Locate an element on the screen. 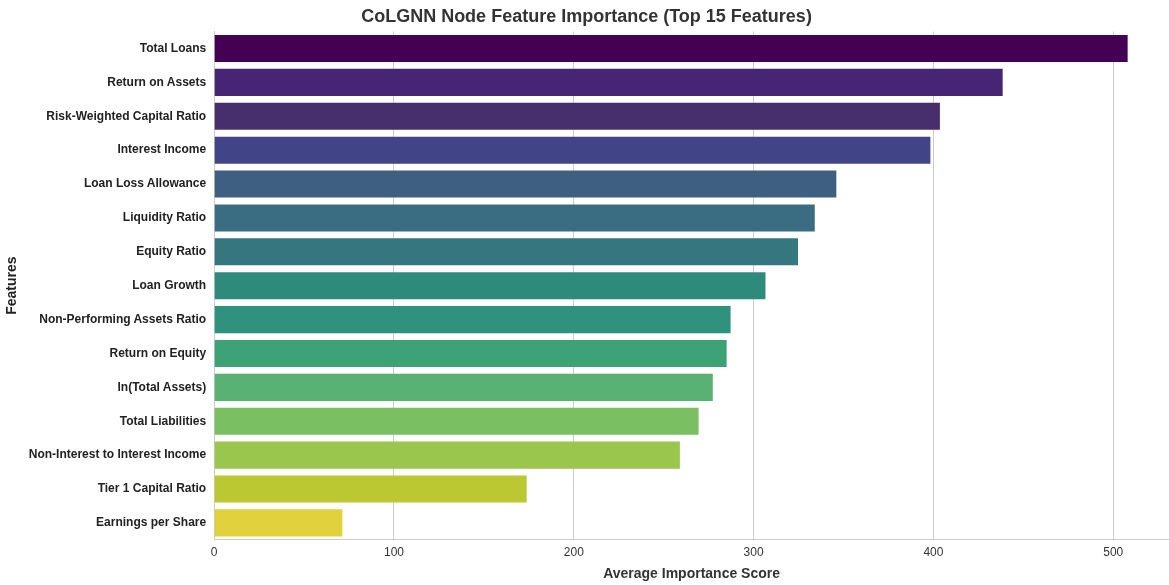 The width and height of the screenshot is (1169, 585). y-tick-label: Non-Interest to Interest Income is located at coordinates (117, 454).